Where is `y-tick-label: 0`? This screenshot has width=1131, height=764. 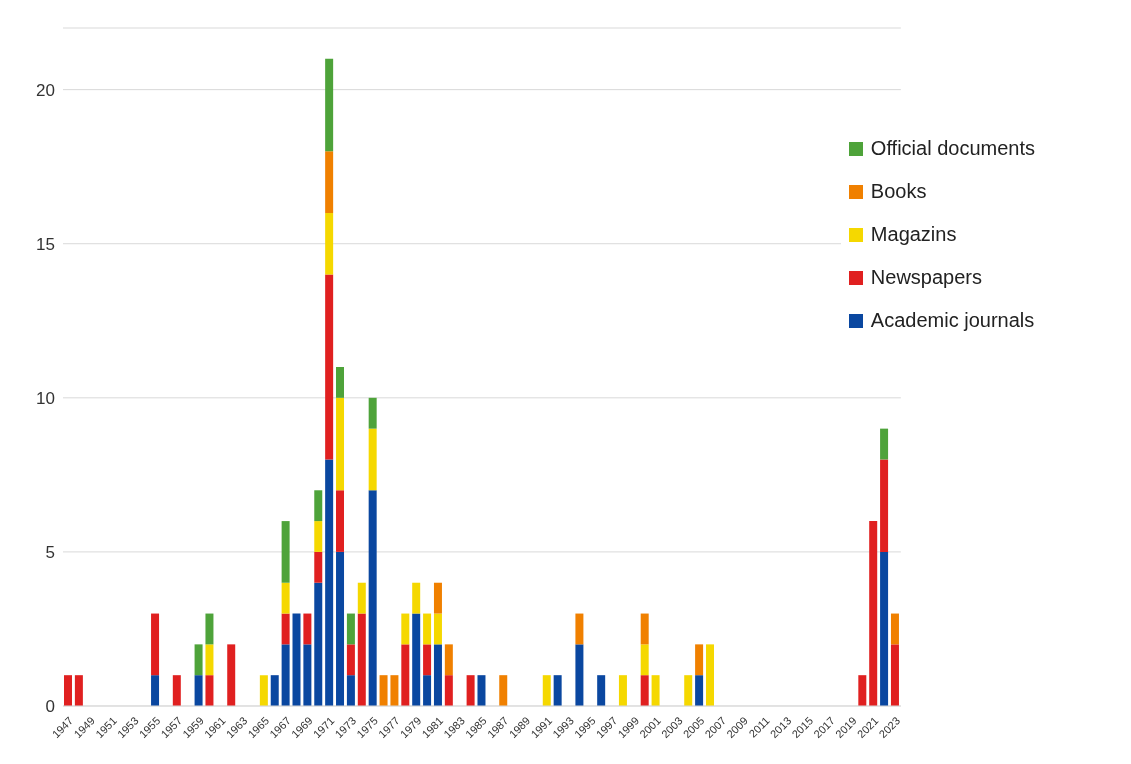
y-tick-label: 0 is located at coordinates (50, 707).